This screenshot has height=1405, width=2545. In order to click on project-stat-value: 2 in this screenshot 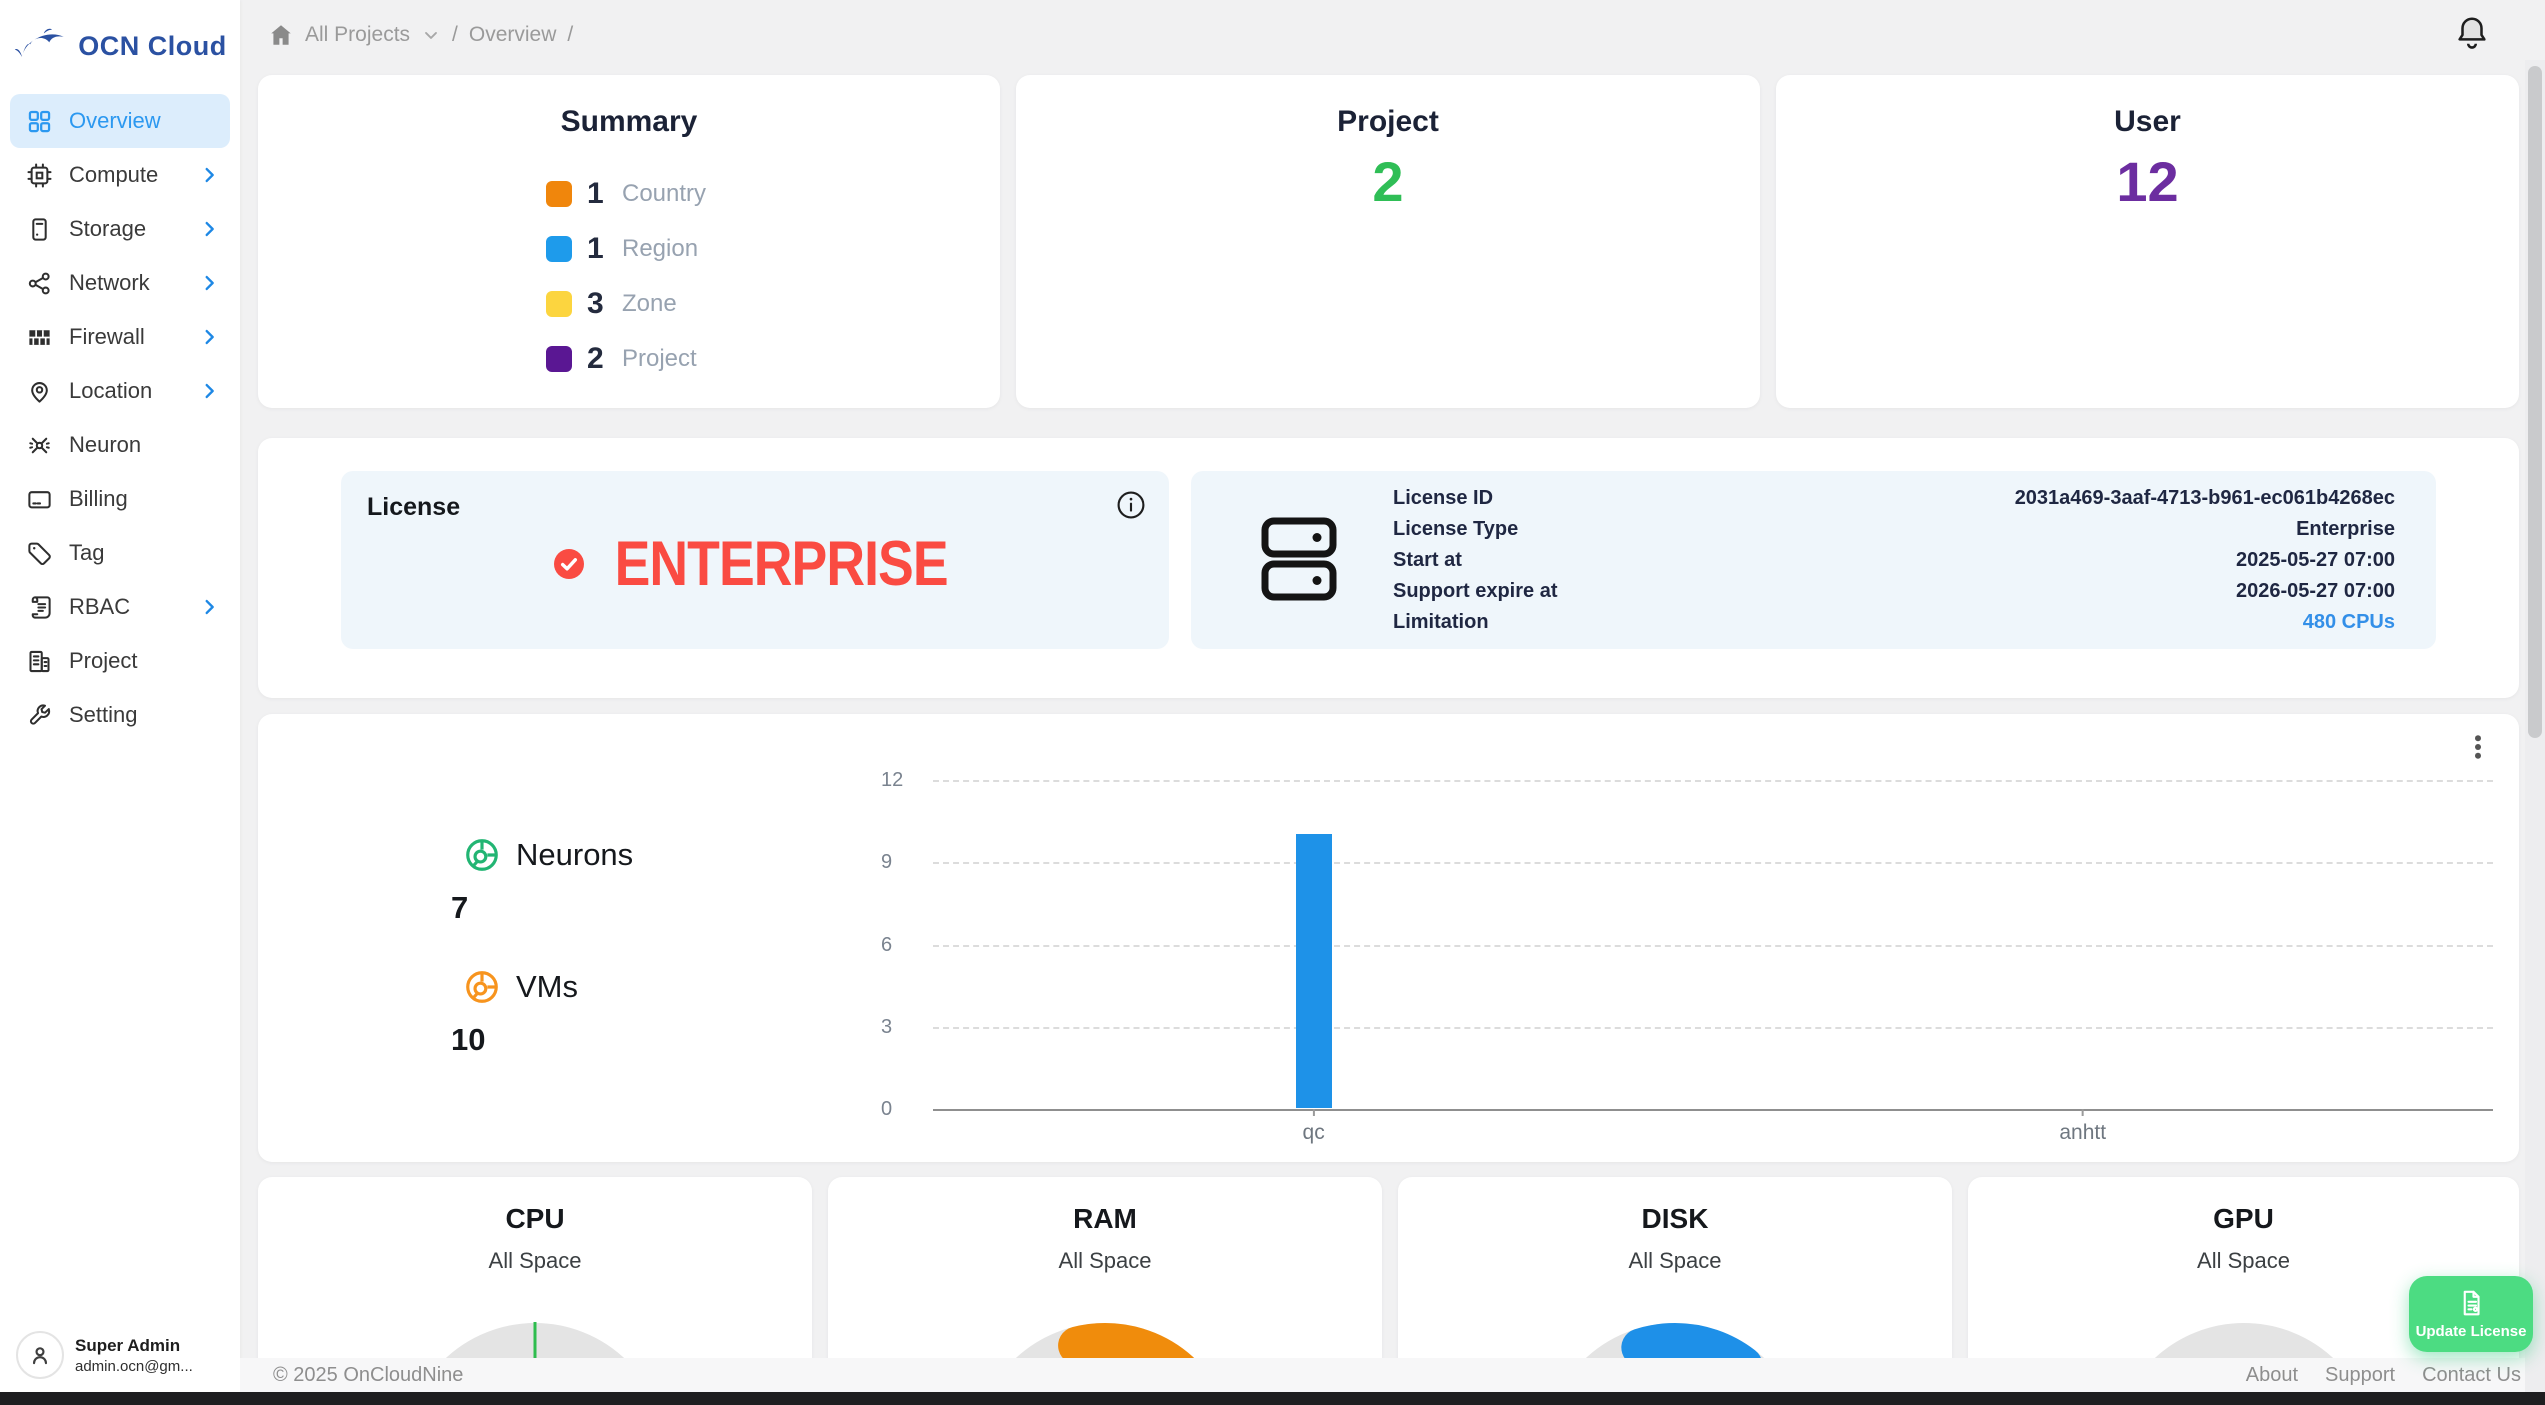, I will do `click(1388, 181)`.